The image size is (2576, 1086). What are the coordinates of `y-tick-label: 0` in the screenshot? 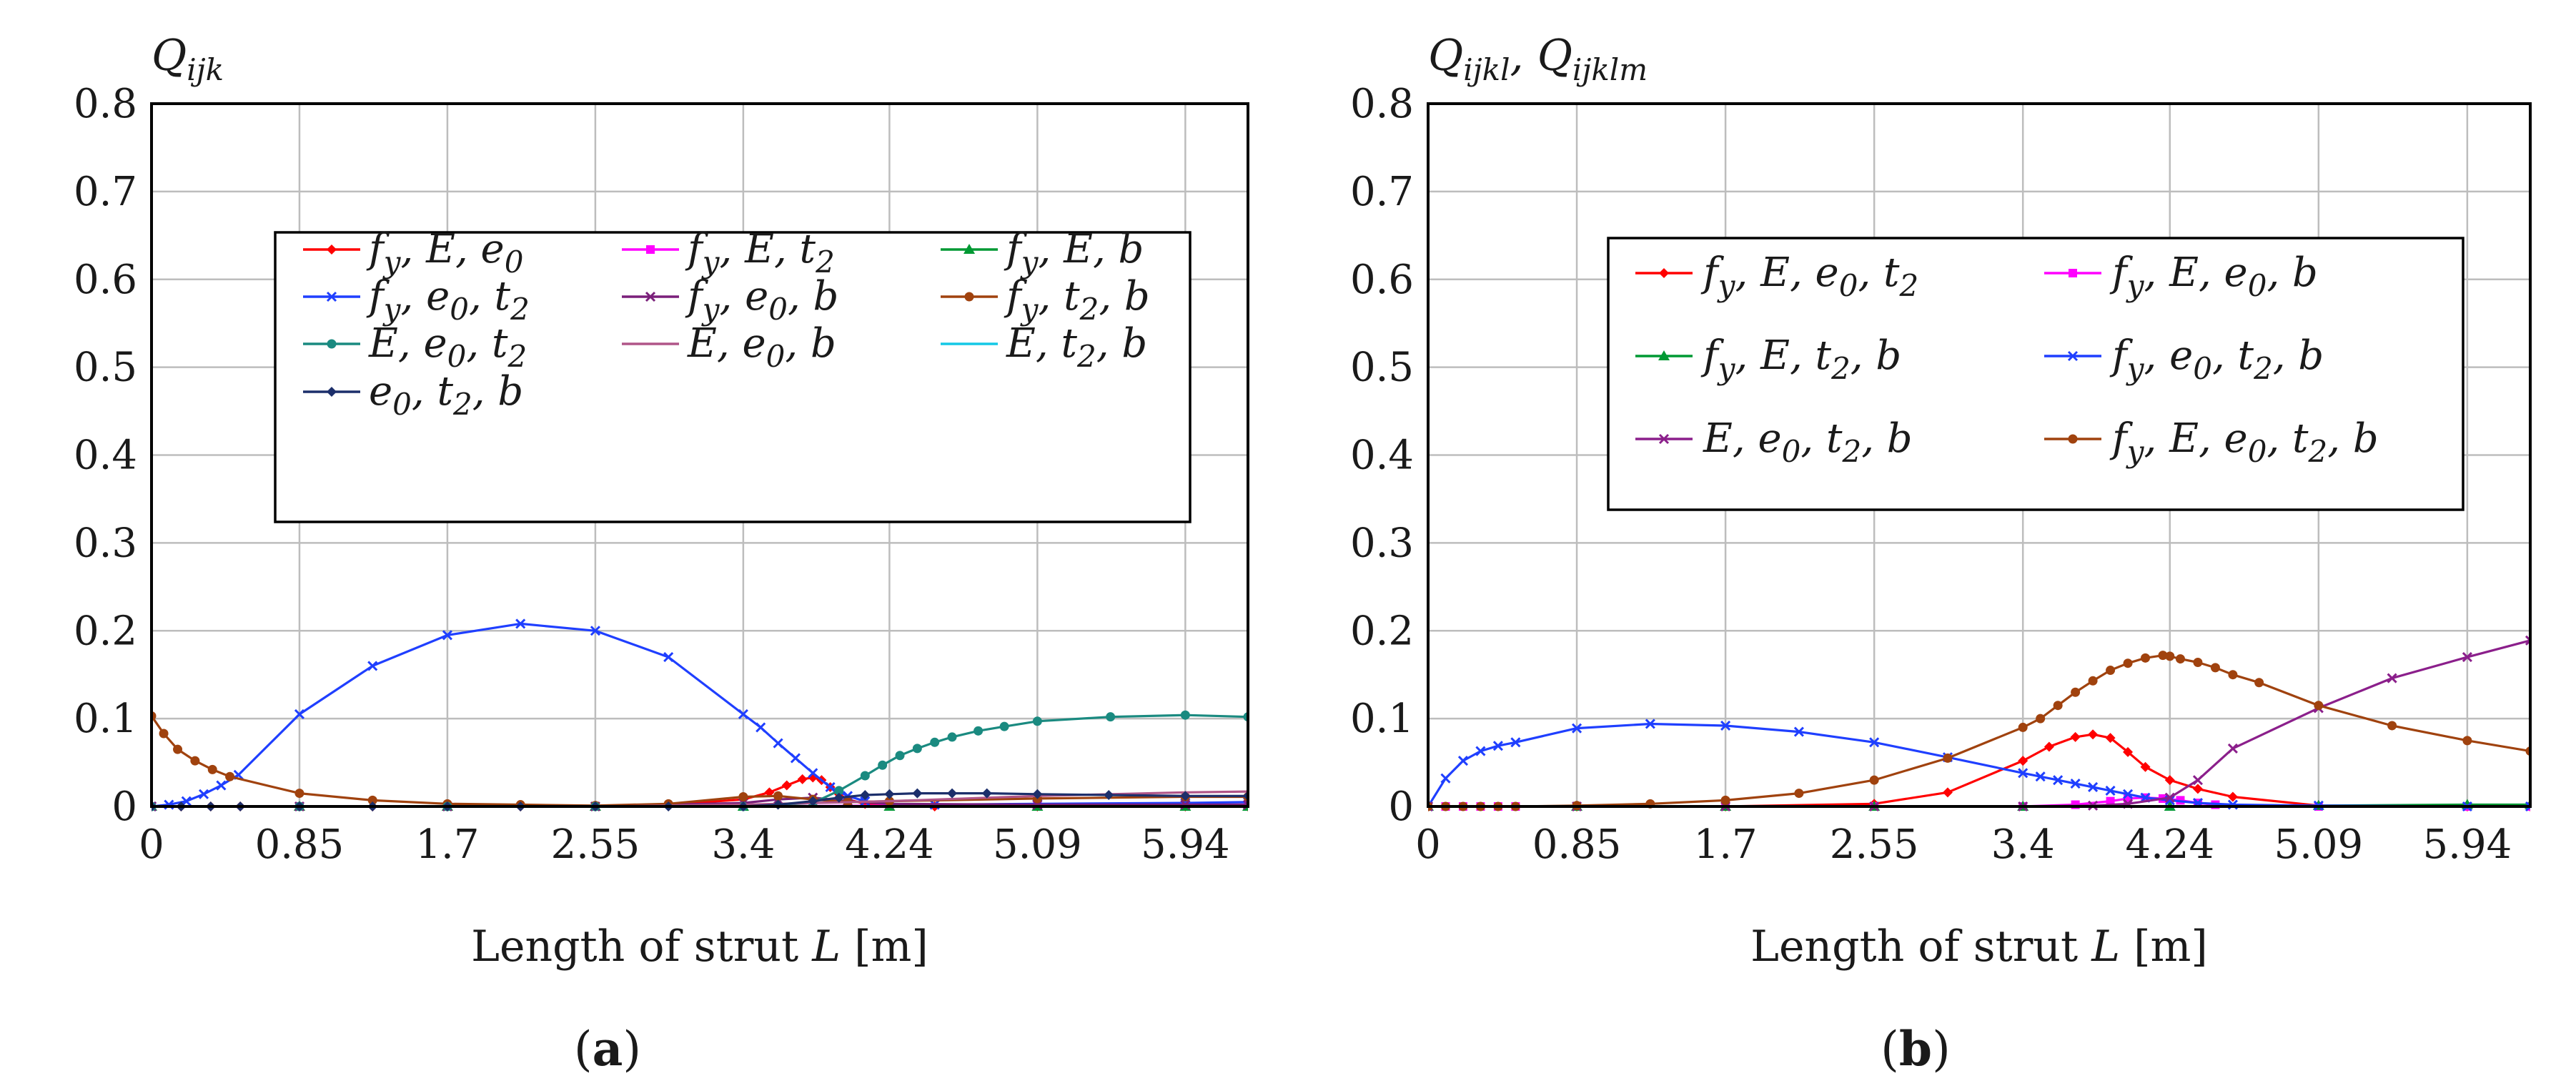 It's located at (1401, 807).